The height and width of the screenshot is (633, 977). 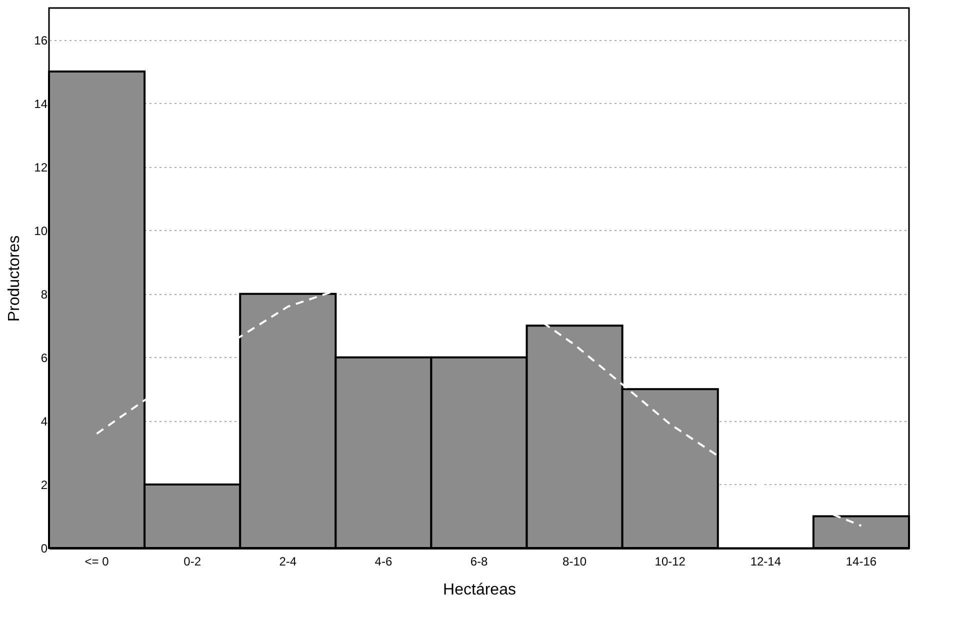 What do you see at coordinates (44, 357) in the screenshot?
I see `y-tick-label: 6` at bounding box center [44, 357].